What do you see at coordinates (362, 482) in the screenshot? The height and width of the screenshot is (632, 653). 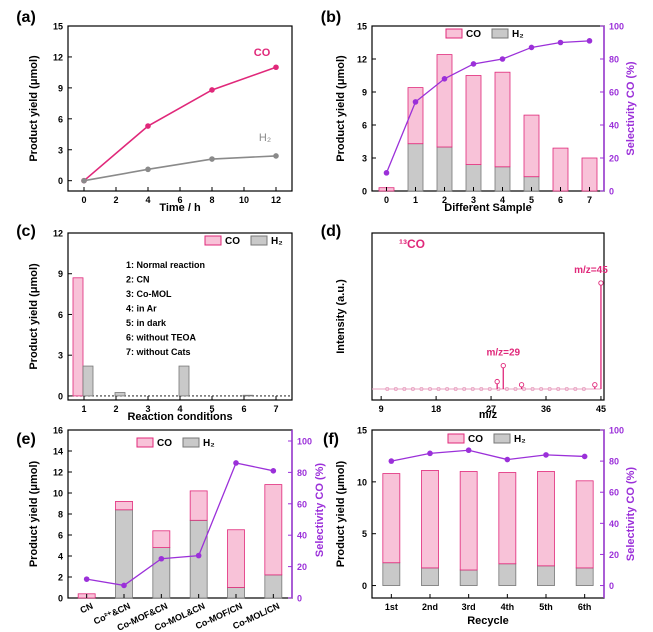 I see `panel-f-y-tick-label: 10` at bounding box center [362, 482].